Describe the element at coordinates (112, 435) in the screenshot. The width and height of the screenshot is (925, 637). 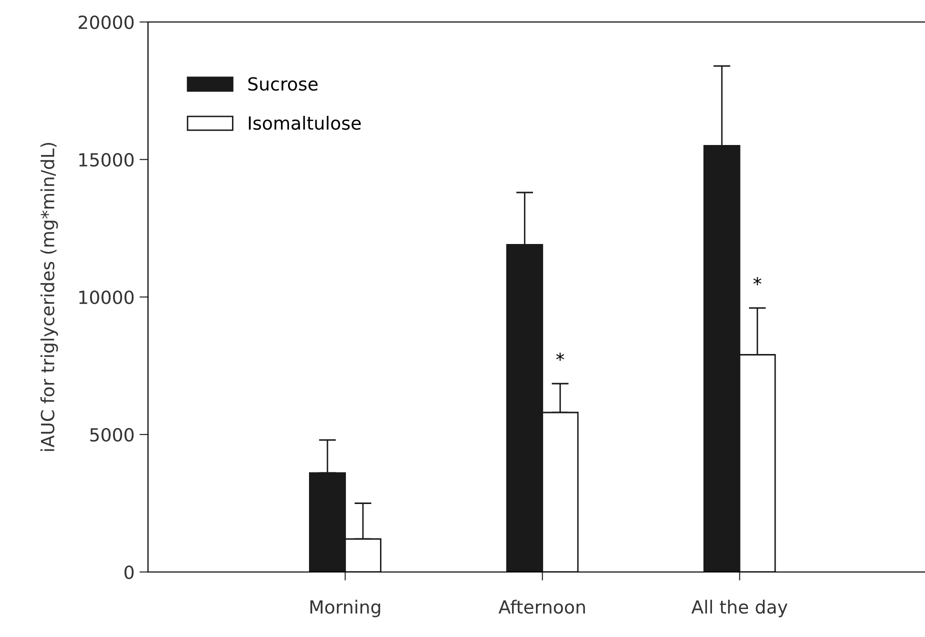
I see `y-tick-label: 5000` at that location.